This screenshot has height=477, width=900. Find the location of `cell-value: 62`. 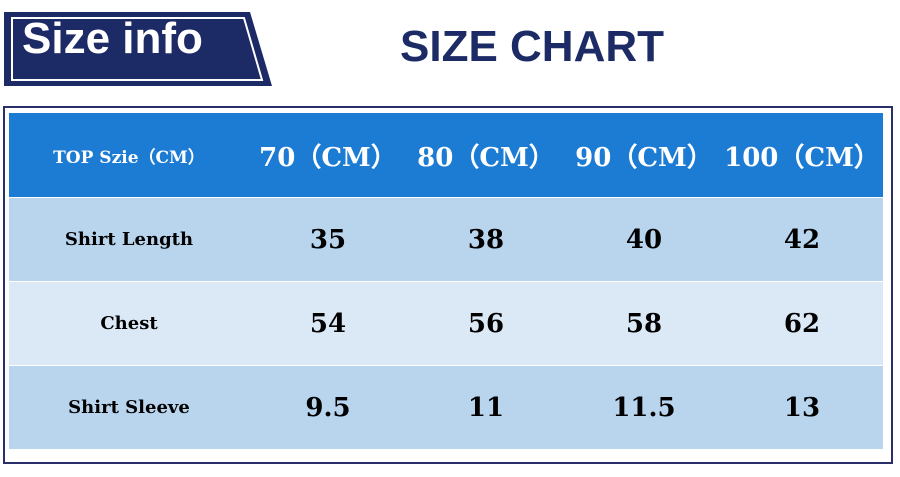

cell-value: 62 is located at coordinates (802, 323).